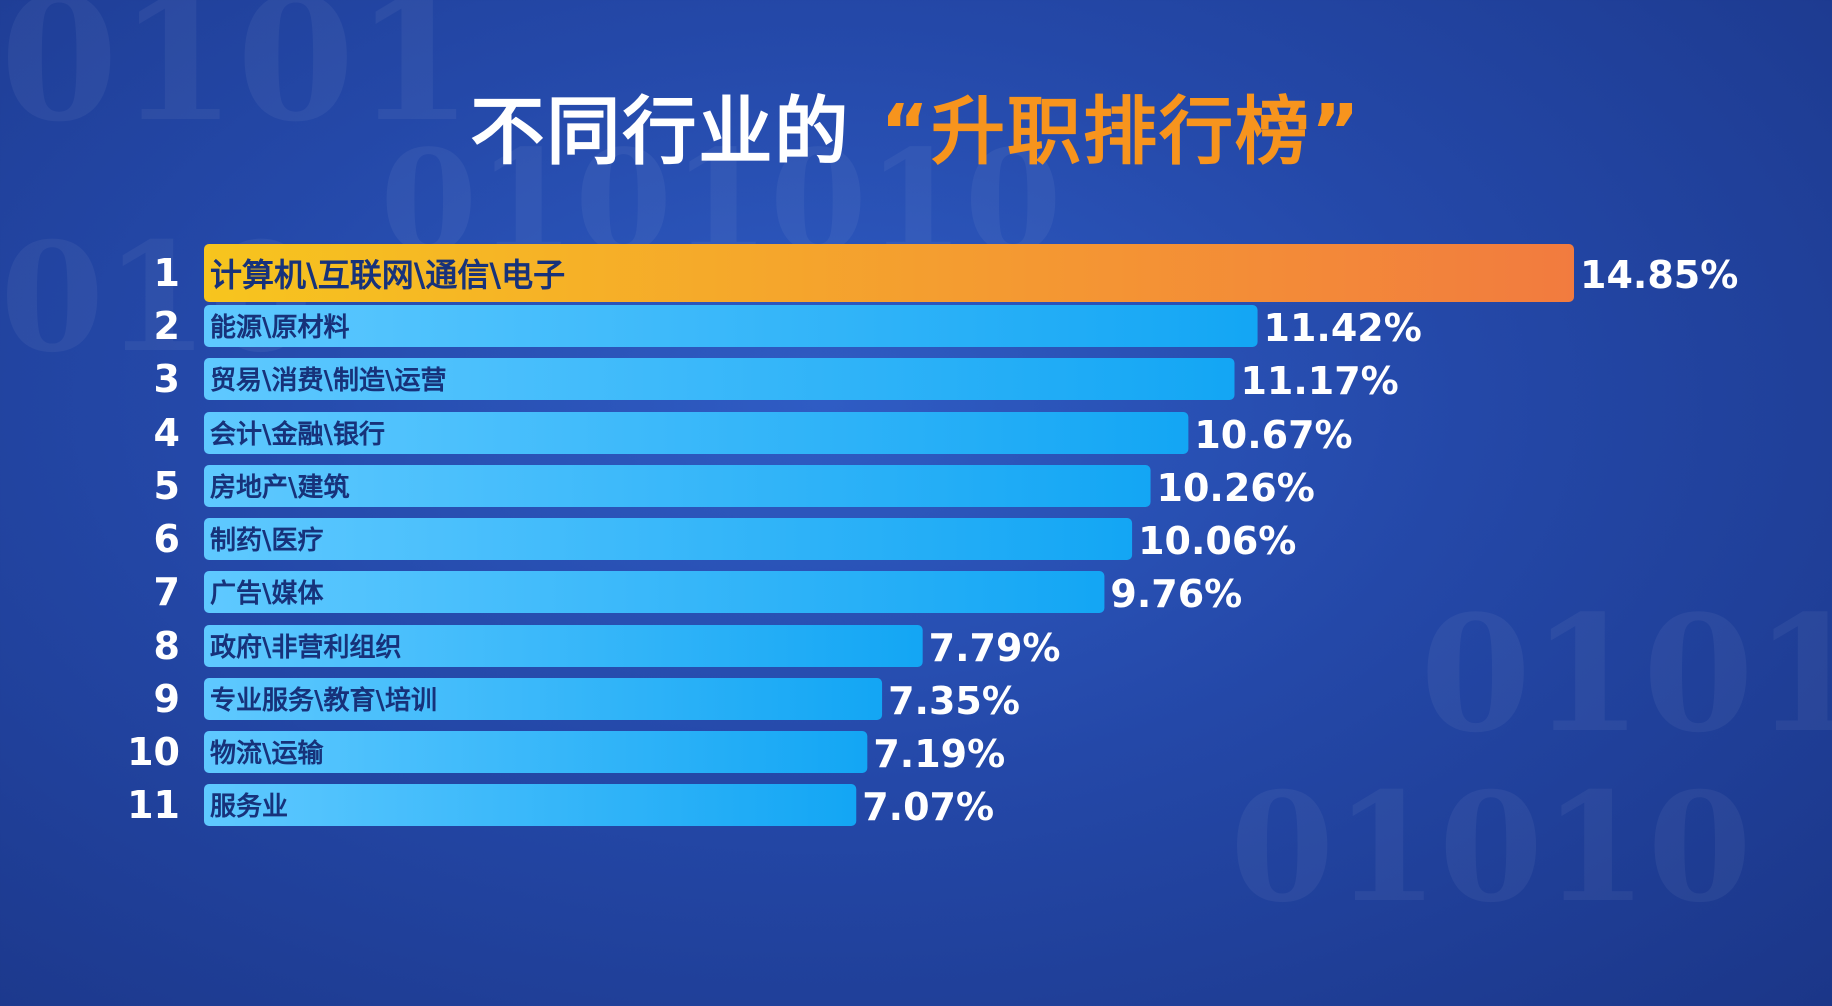 The image size is (1832, 1006). I want to click on title-main: 不同行业的, so click(660, 132).